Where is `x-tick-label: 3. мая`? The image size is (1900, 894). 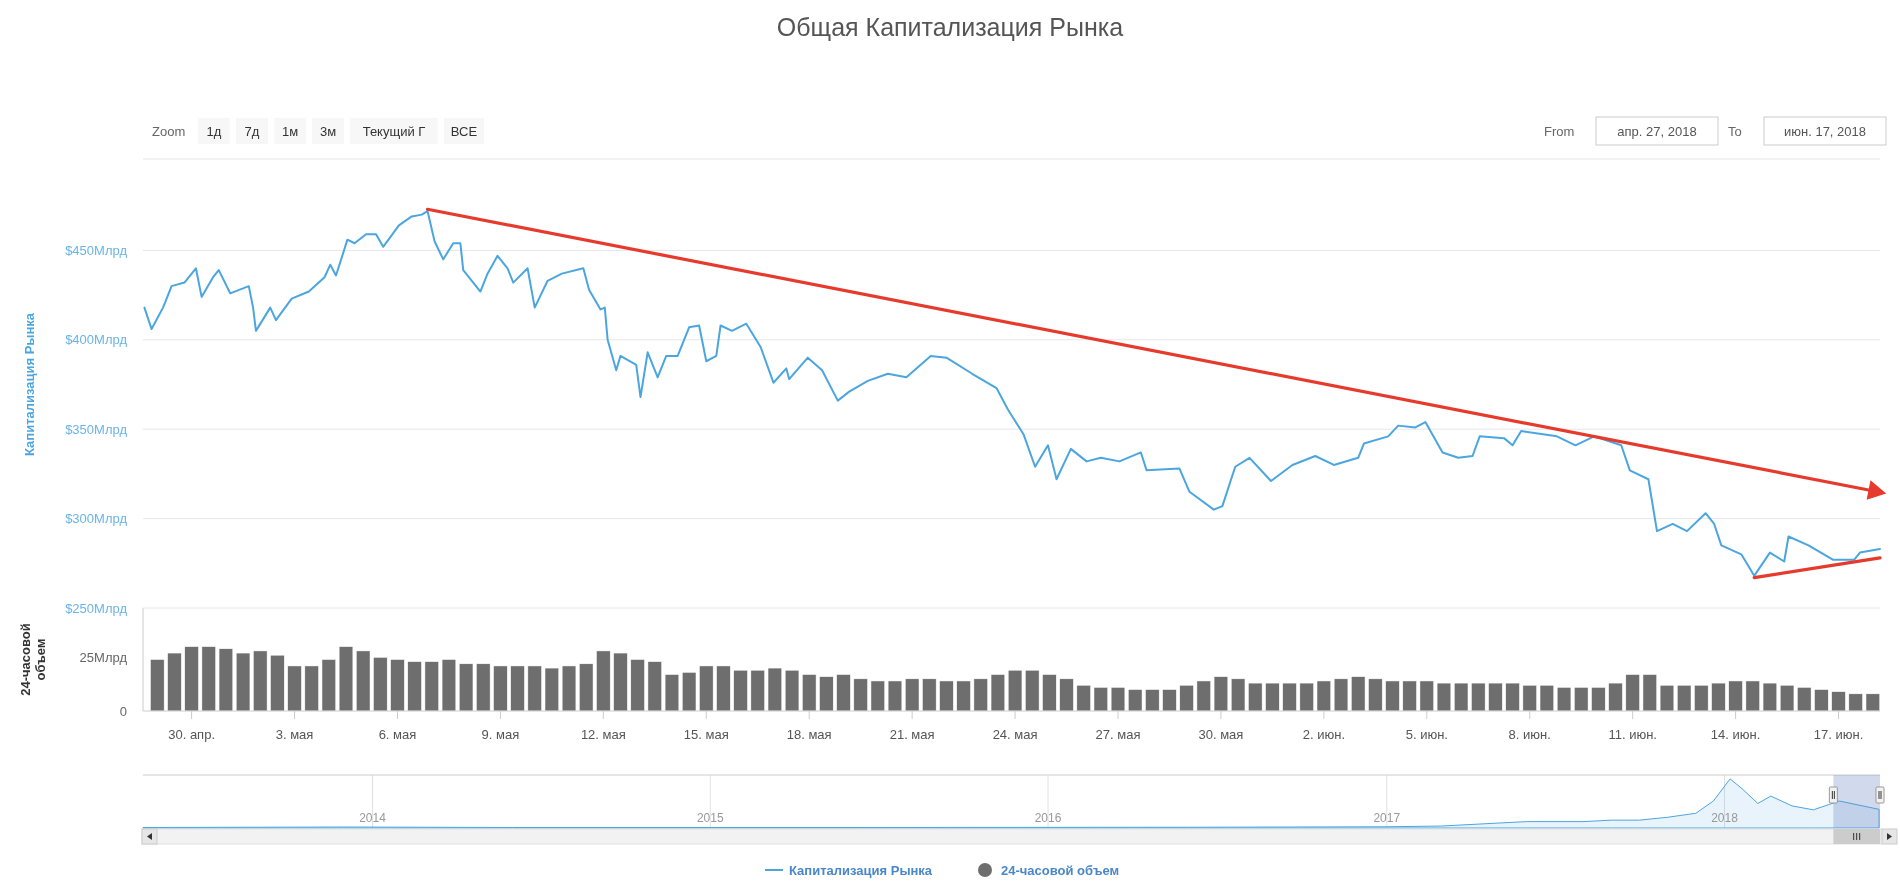
x-tick-label: 3. мая is located at coordinates (294, 734).